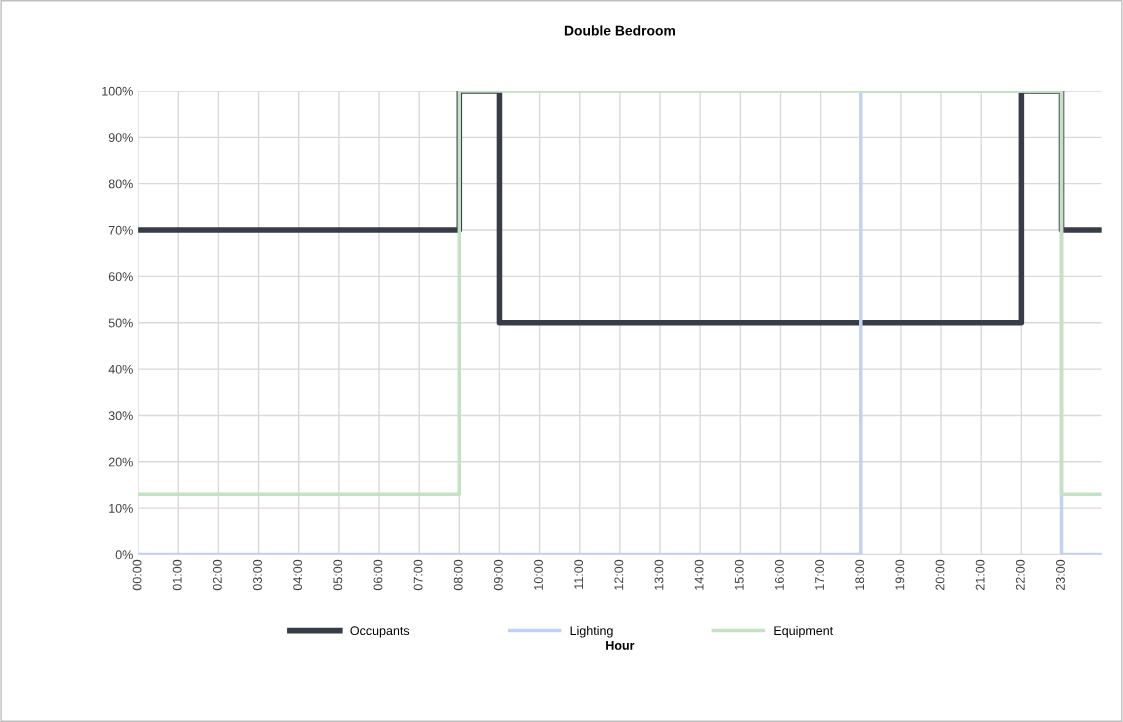  What do you see at coordinates (120, 277) in the screenshot?
I see `y-tick-label: 60%` at bounding box center [120, 277].